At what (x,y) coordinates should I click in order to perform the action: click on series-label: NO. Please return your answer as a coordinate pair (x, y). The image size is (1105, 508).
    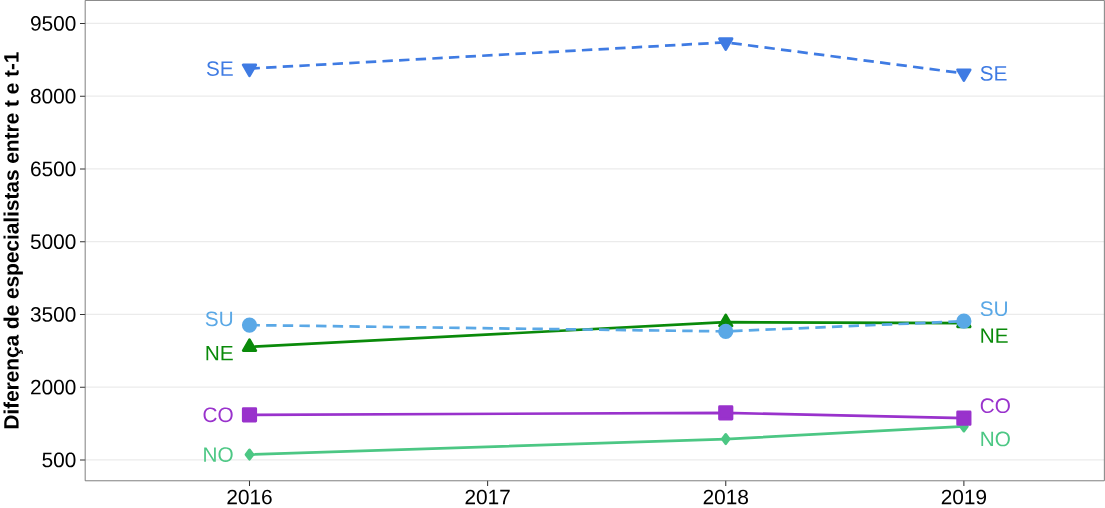
    Looking at the image, I should click on (218, 455).